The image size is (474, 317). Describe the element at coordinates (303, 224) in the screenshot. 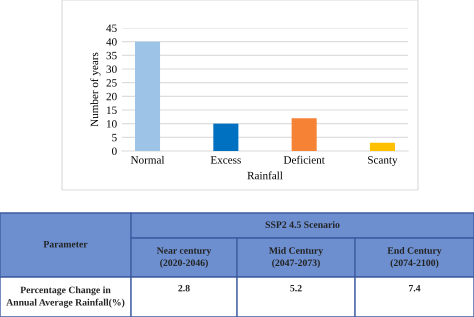

I see `text: SSP2 4.5 Scenario` at that location.